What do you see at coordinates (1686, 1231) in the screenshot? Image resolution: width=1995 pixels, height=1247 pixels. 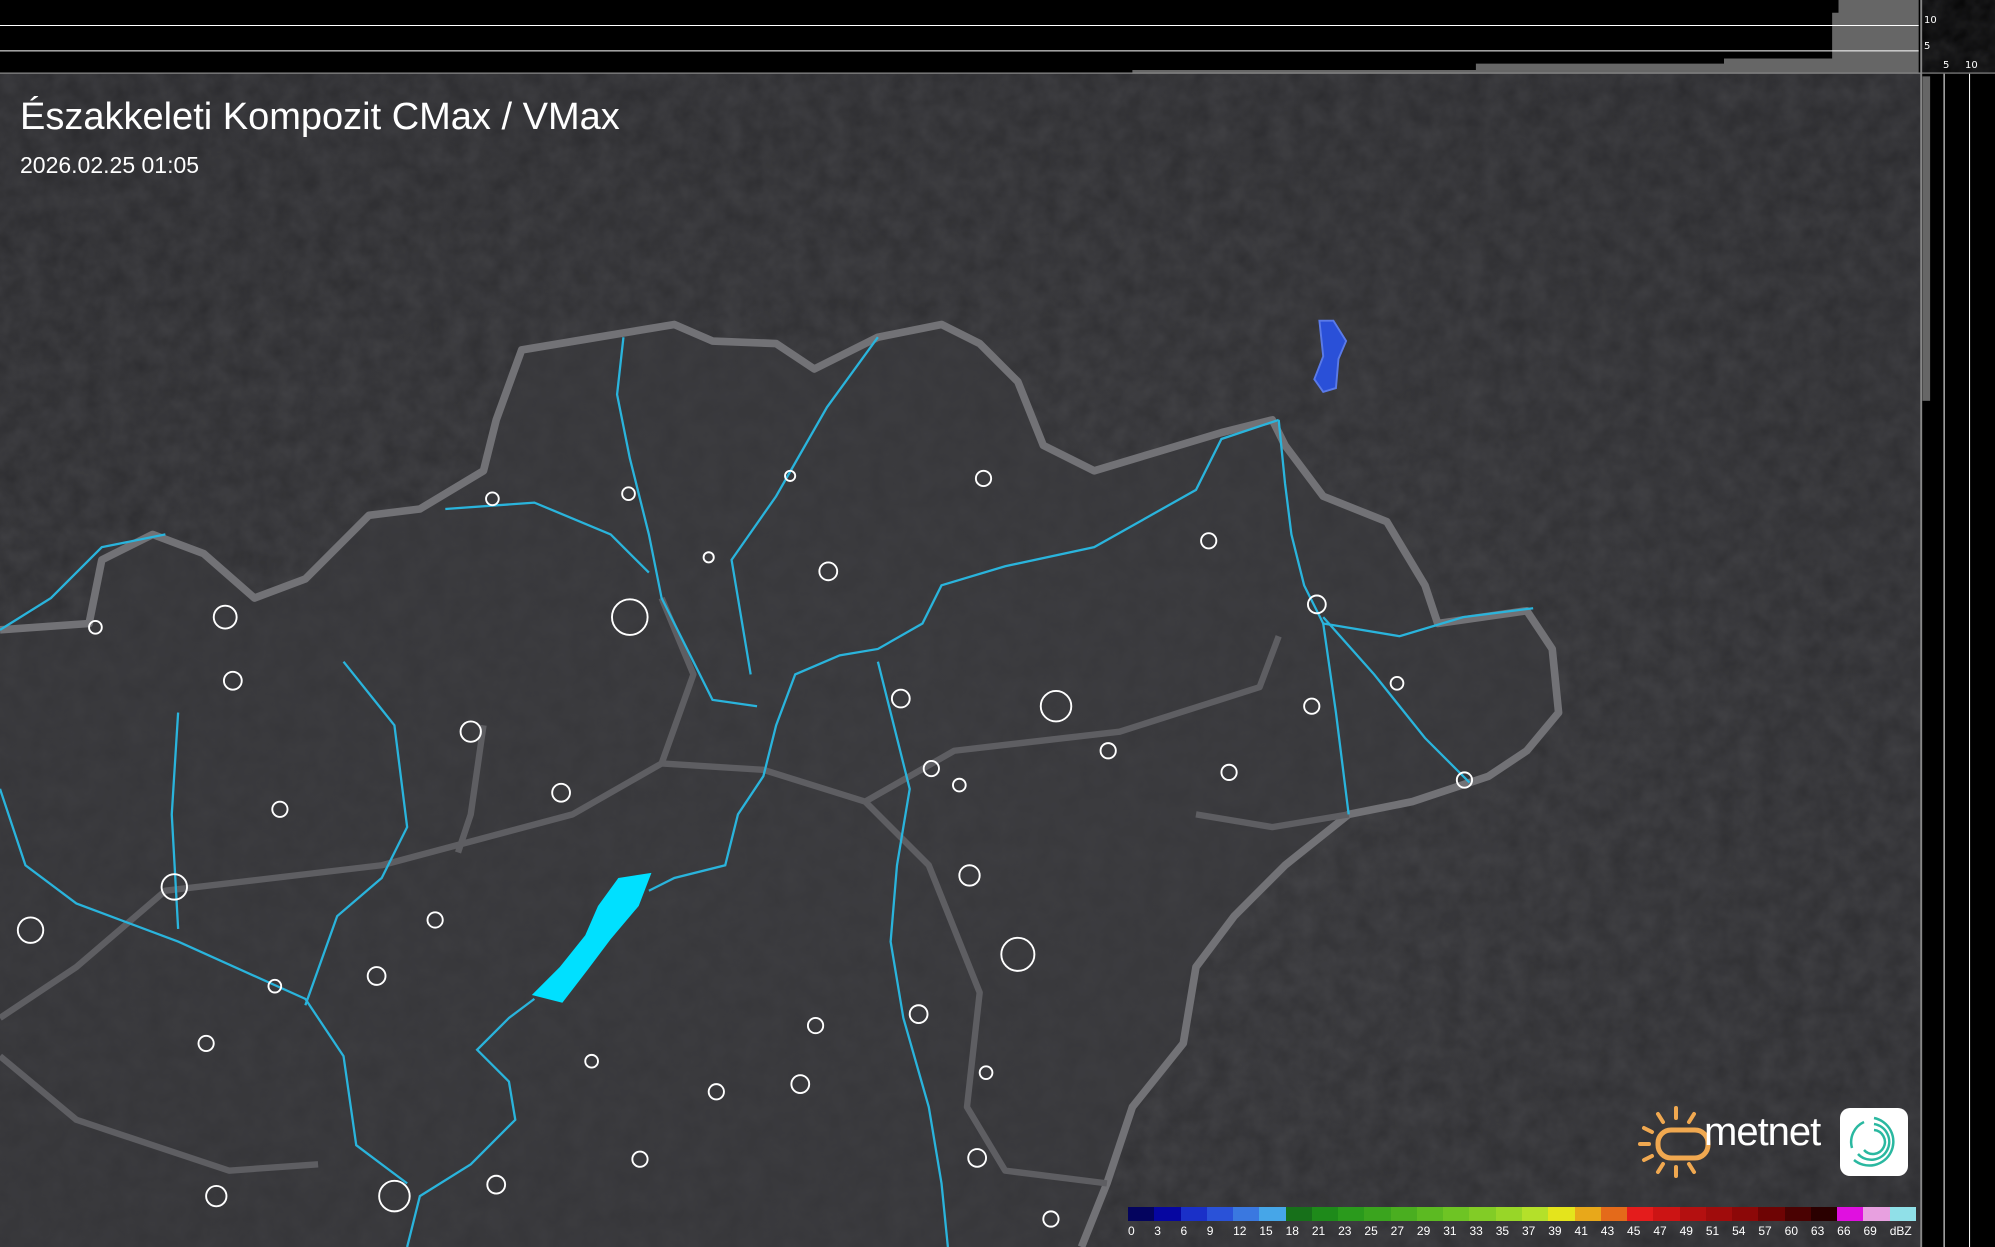 I see `legend-tick-label: 49` at bounding box center [1686, 1231].